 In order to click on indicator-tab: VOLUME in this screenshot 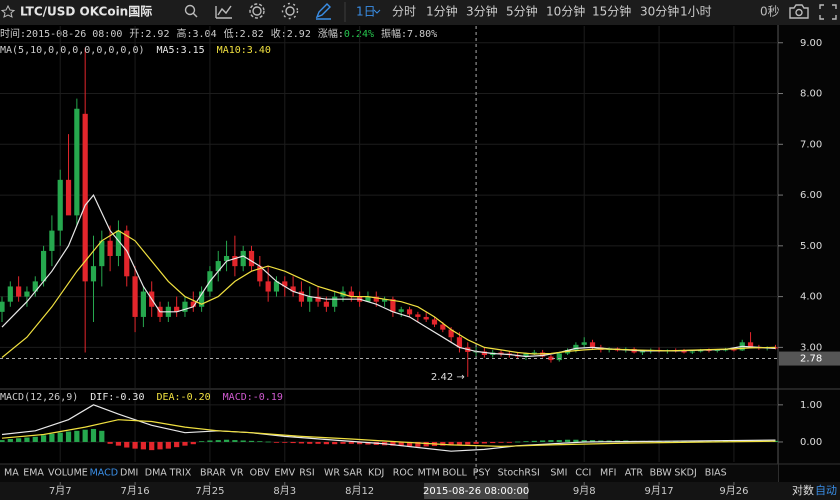, I will do `click(68, 473)`.